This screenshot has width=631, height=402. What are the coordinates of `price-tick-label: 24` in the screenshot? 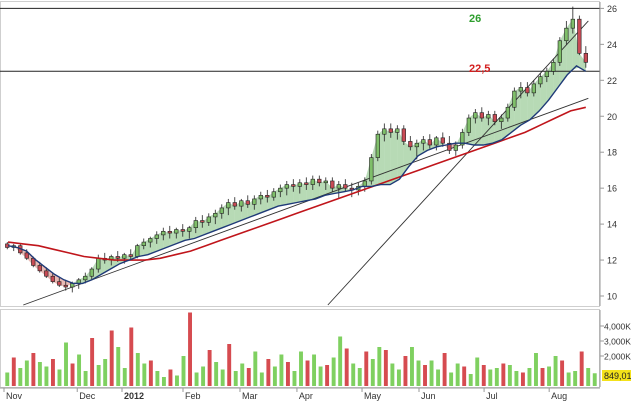 It's located at (612, 45).